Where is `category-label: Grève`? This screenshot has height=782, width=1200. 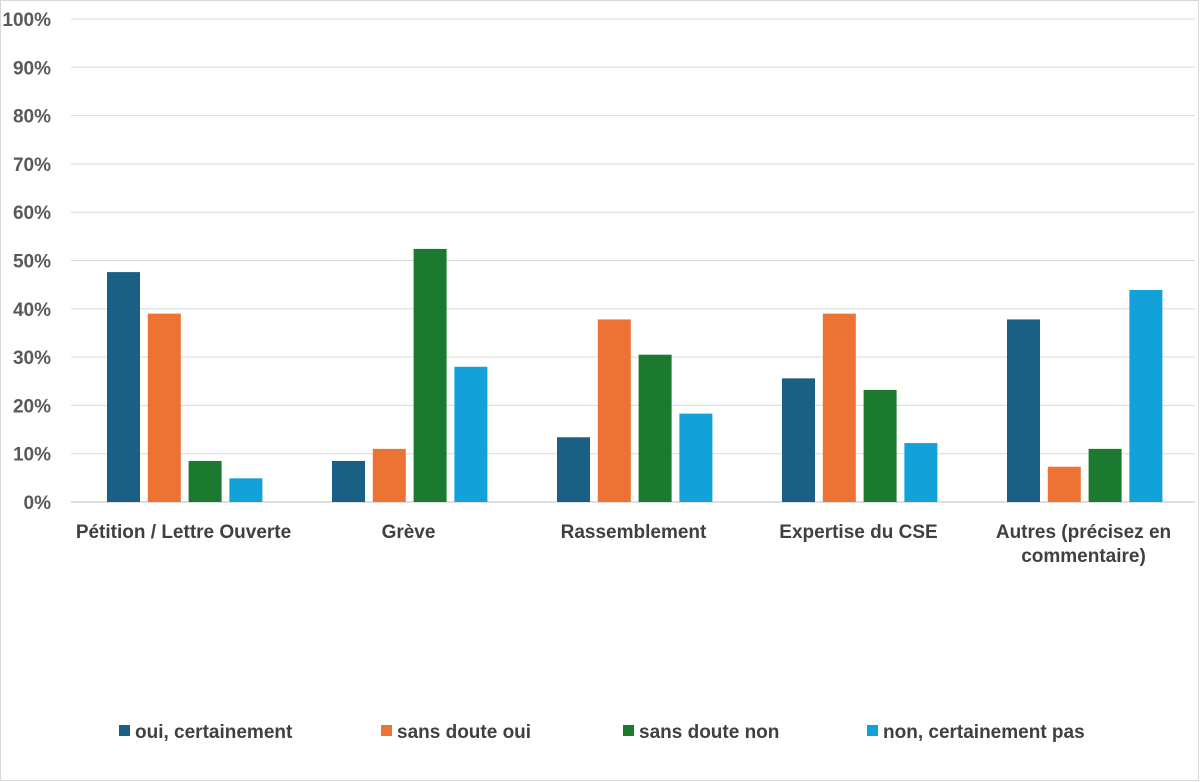 category-label: Grève is located at coordinates (409, 532).